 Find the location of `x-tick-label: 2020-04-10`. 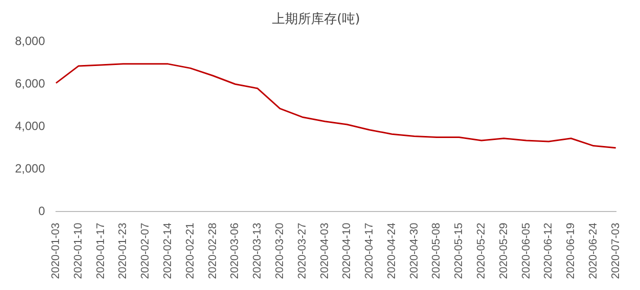

x-tick-label: 2020-04-10 is located at coordinates (347, 251).